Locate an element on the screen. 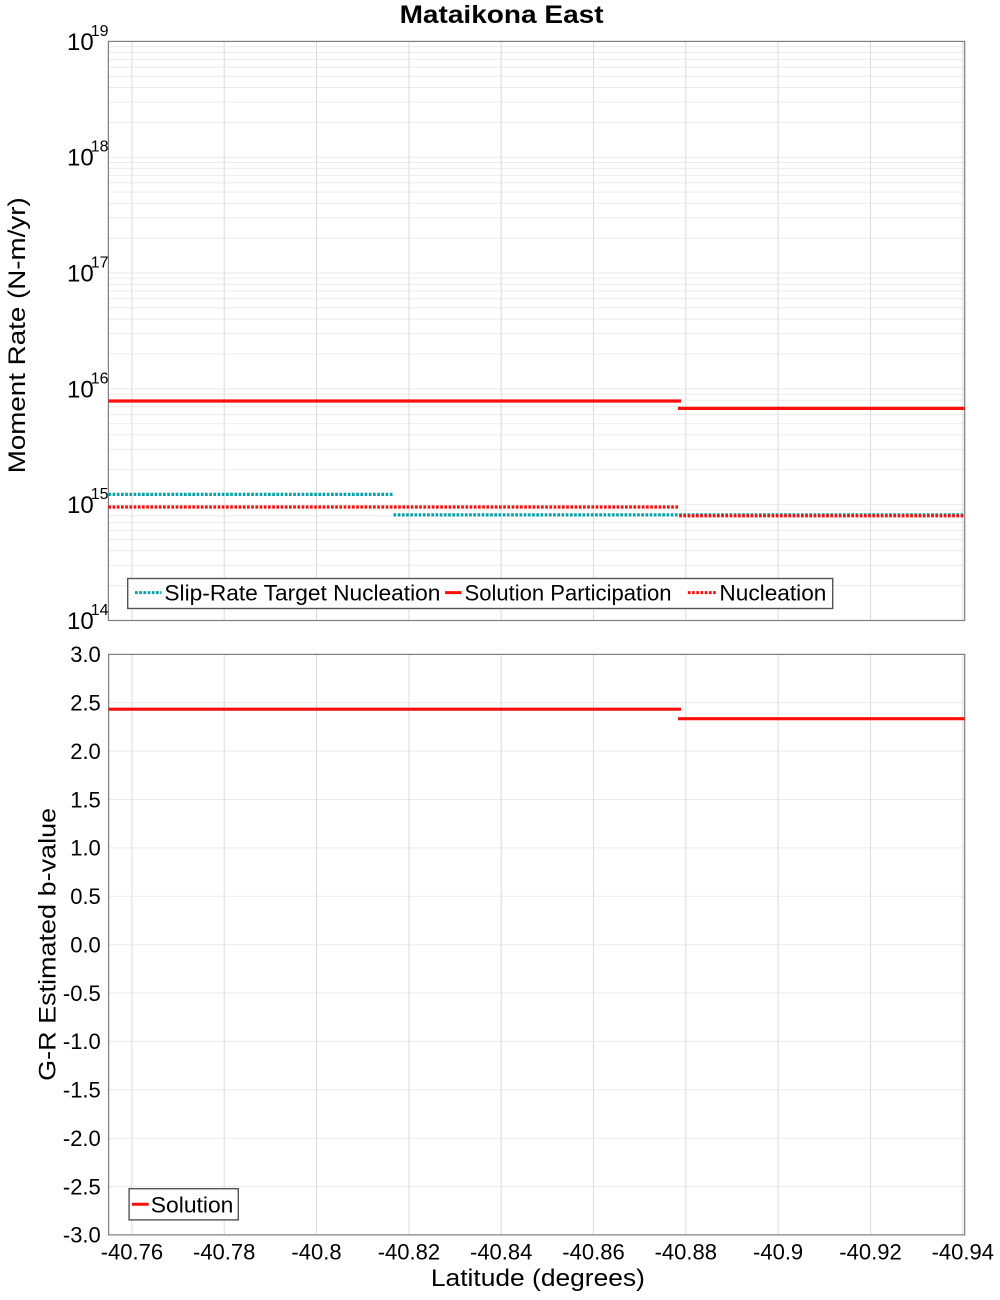  svg-text: 1019 is located at coordinates (88, 39).